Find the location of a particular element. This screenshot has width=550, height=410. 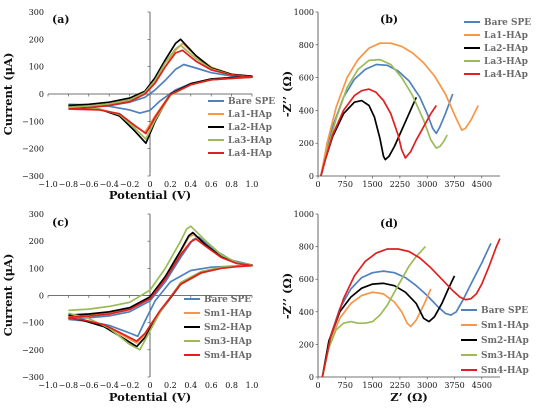

y-axis-label: -Z’’ (Ω) is located at coordinates (287, 296).